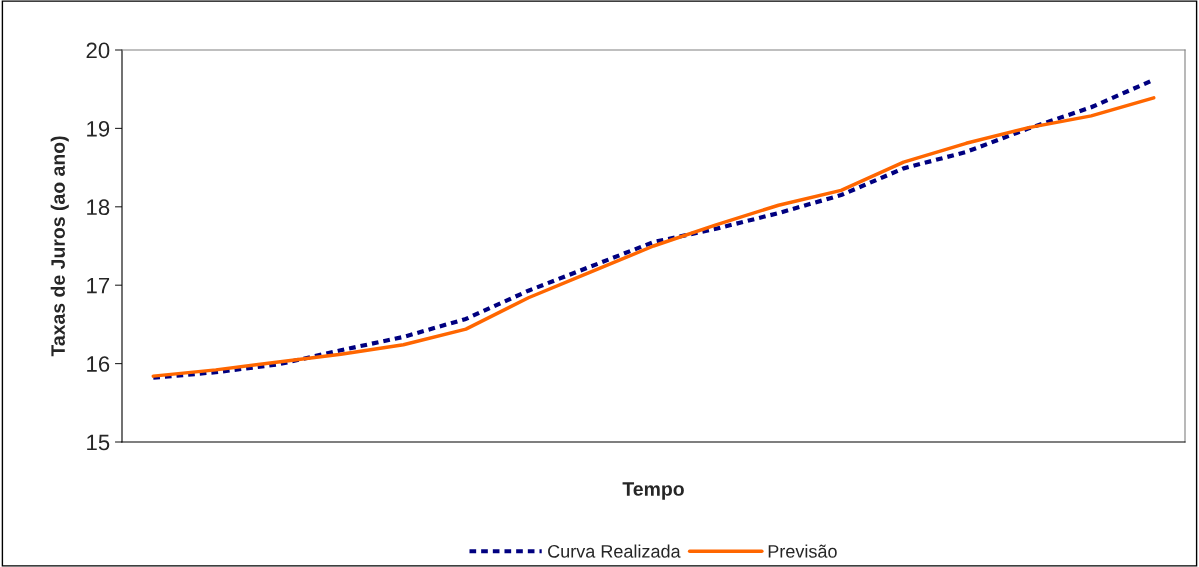 This screenshot has height=567, width=1199. I want to click on y-tick-label: 16, so click(98, 364).